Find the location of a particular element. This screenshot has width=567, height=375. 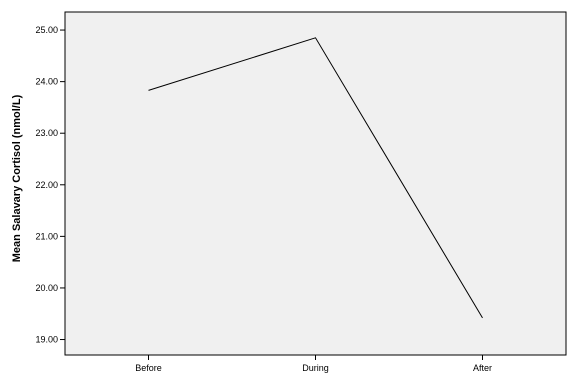

x-tick-label: Before is located at coordinates (148, 368).